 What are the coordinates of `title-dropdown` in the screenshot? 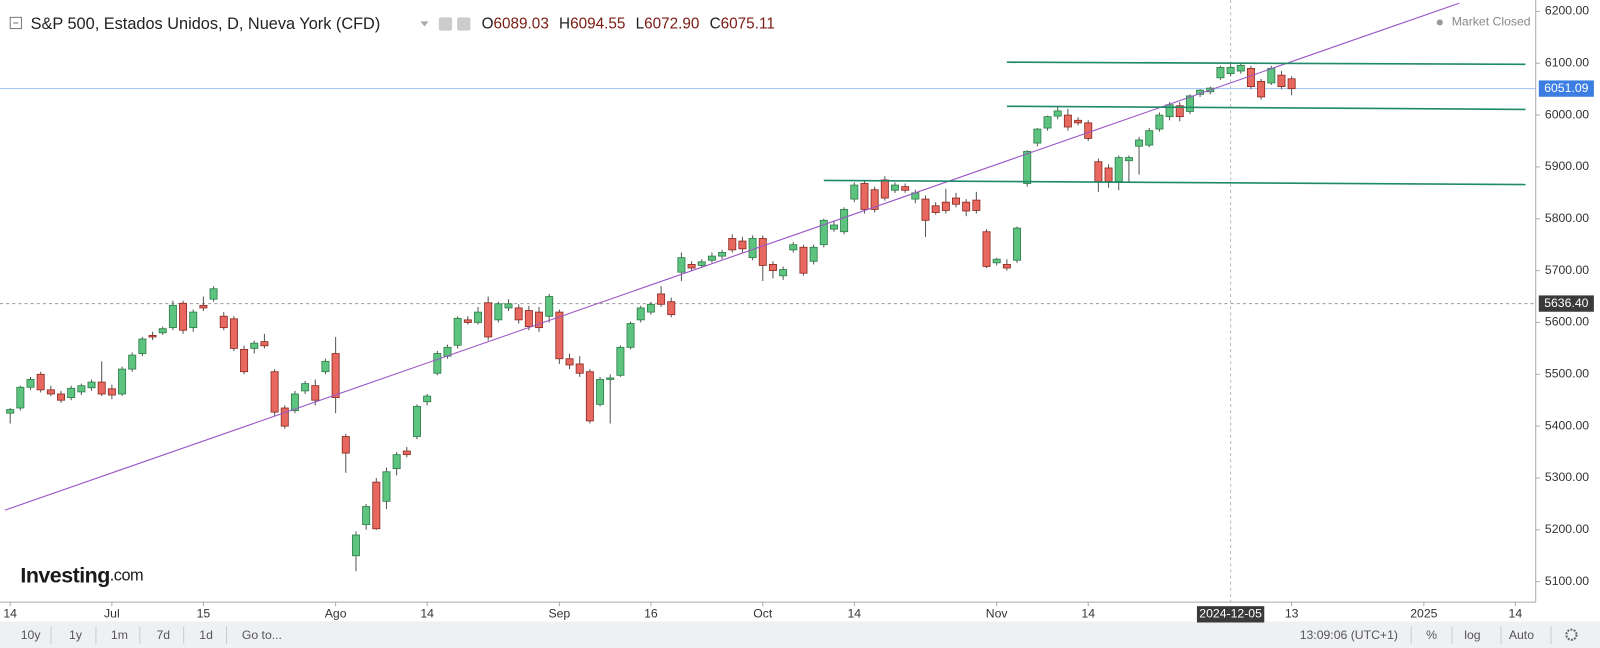 It's located at (424, 24).